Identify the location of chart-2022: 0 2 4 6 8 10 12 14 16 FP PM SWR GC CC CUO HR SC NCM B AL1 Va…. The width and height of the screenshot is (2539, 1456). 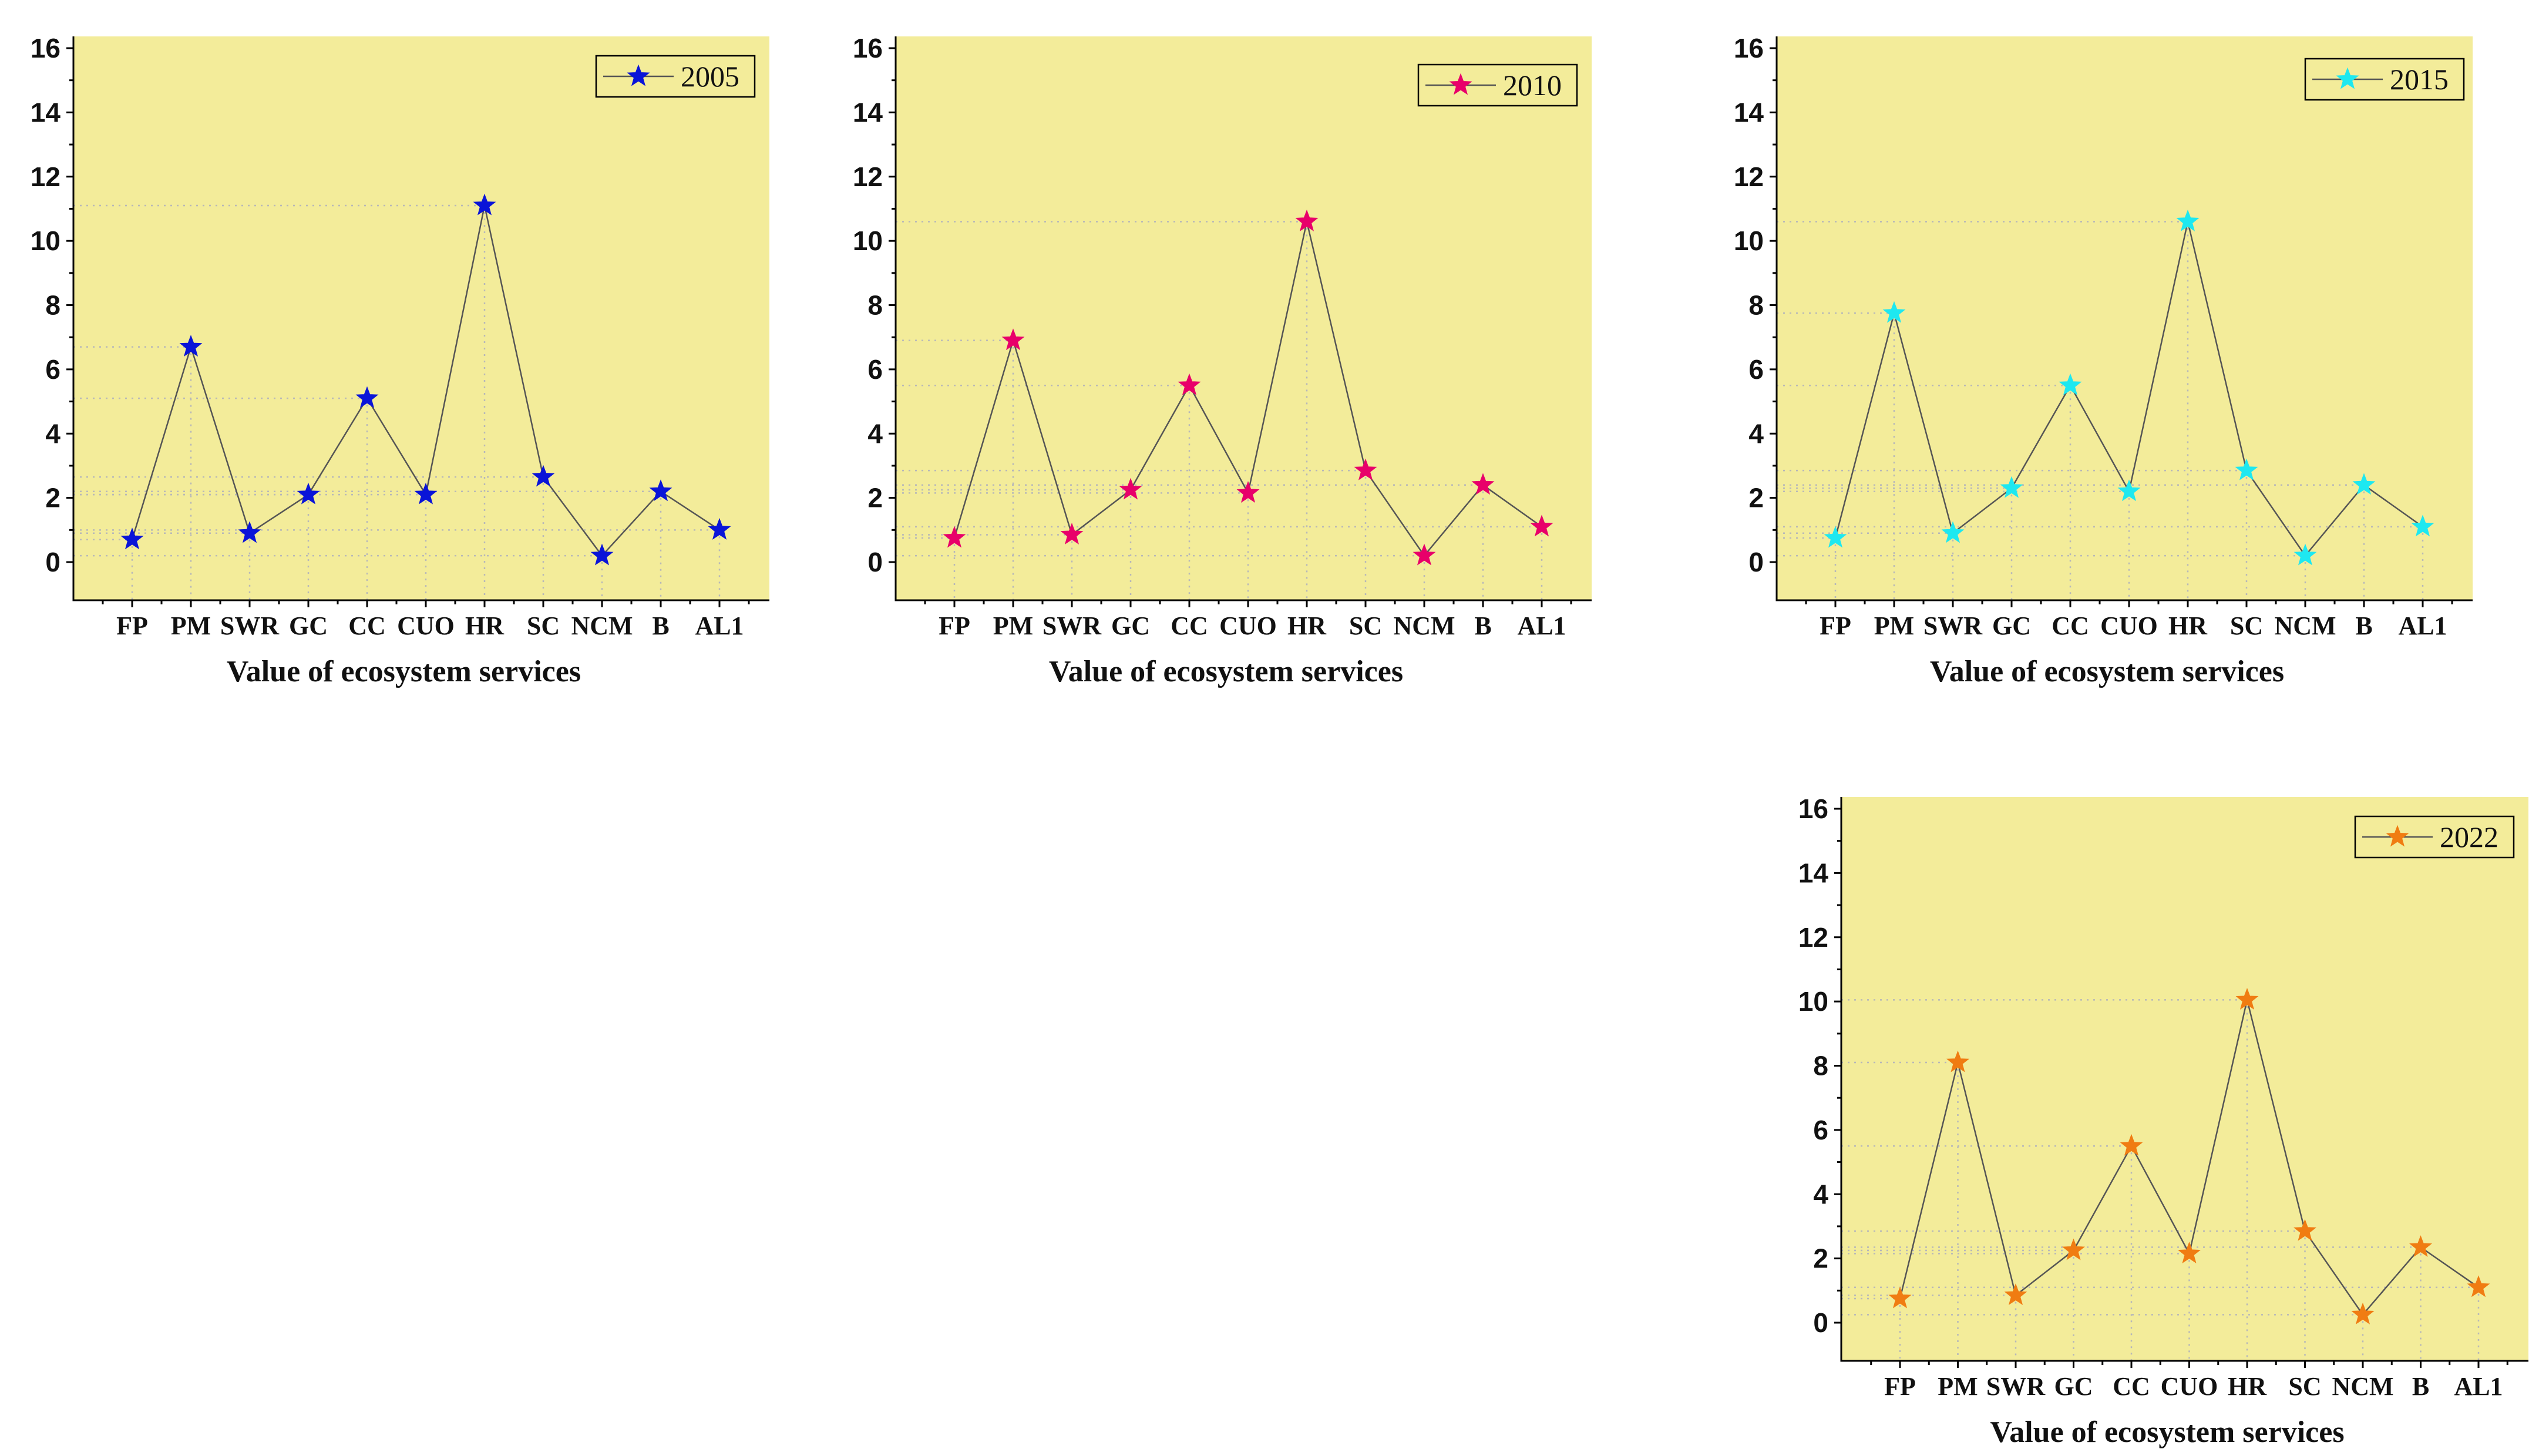
(2163, 1121).